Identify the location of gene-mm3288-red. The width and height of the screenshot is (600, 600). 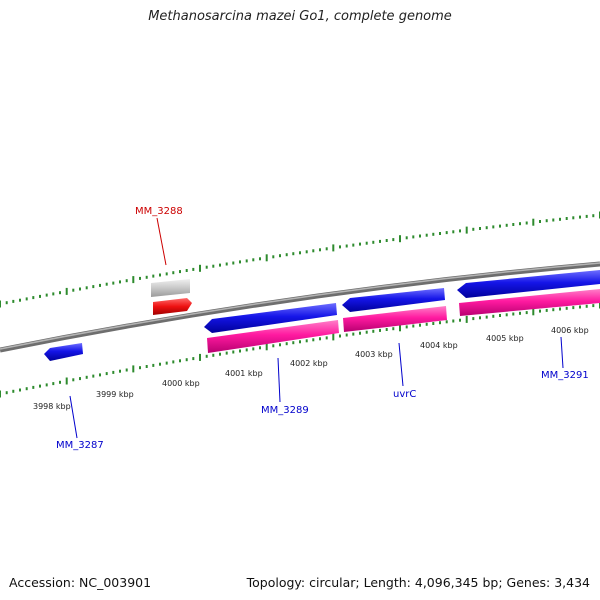
(172, 306).